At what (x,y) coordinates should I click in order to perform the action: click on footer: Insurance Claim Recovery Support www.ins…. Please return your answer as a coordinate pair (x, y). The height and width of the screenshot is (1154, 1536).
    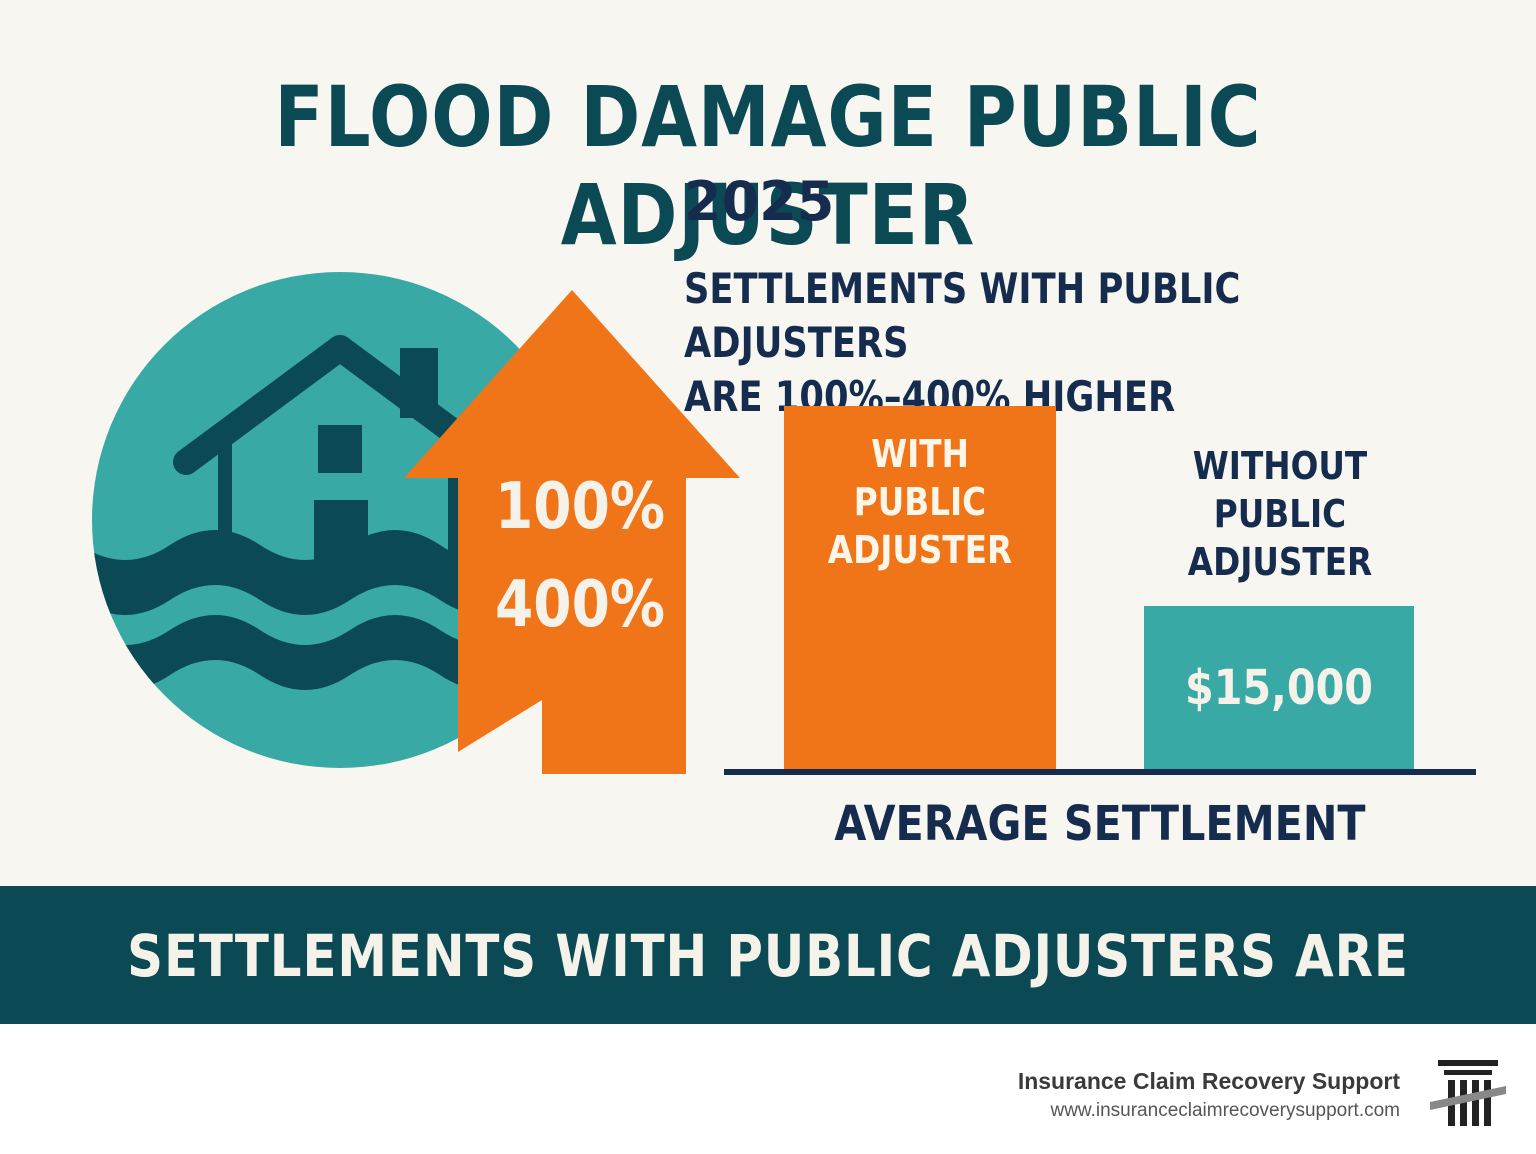
    Looking at the image, I should click on (768, 1089).